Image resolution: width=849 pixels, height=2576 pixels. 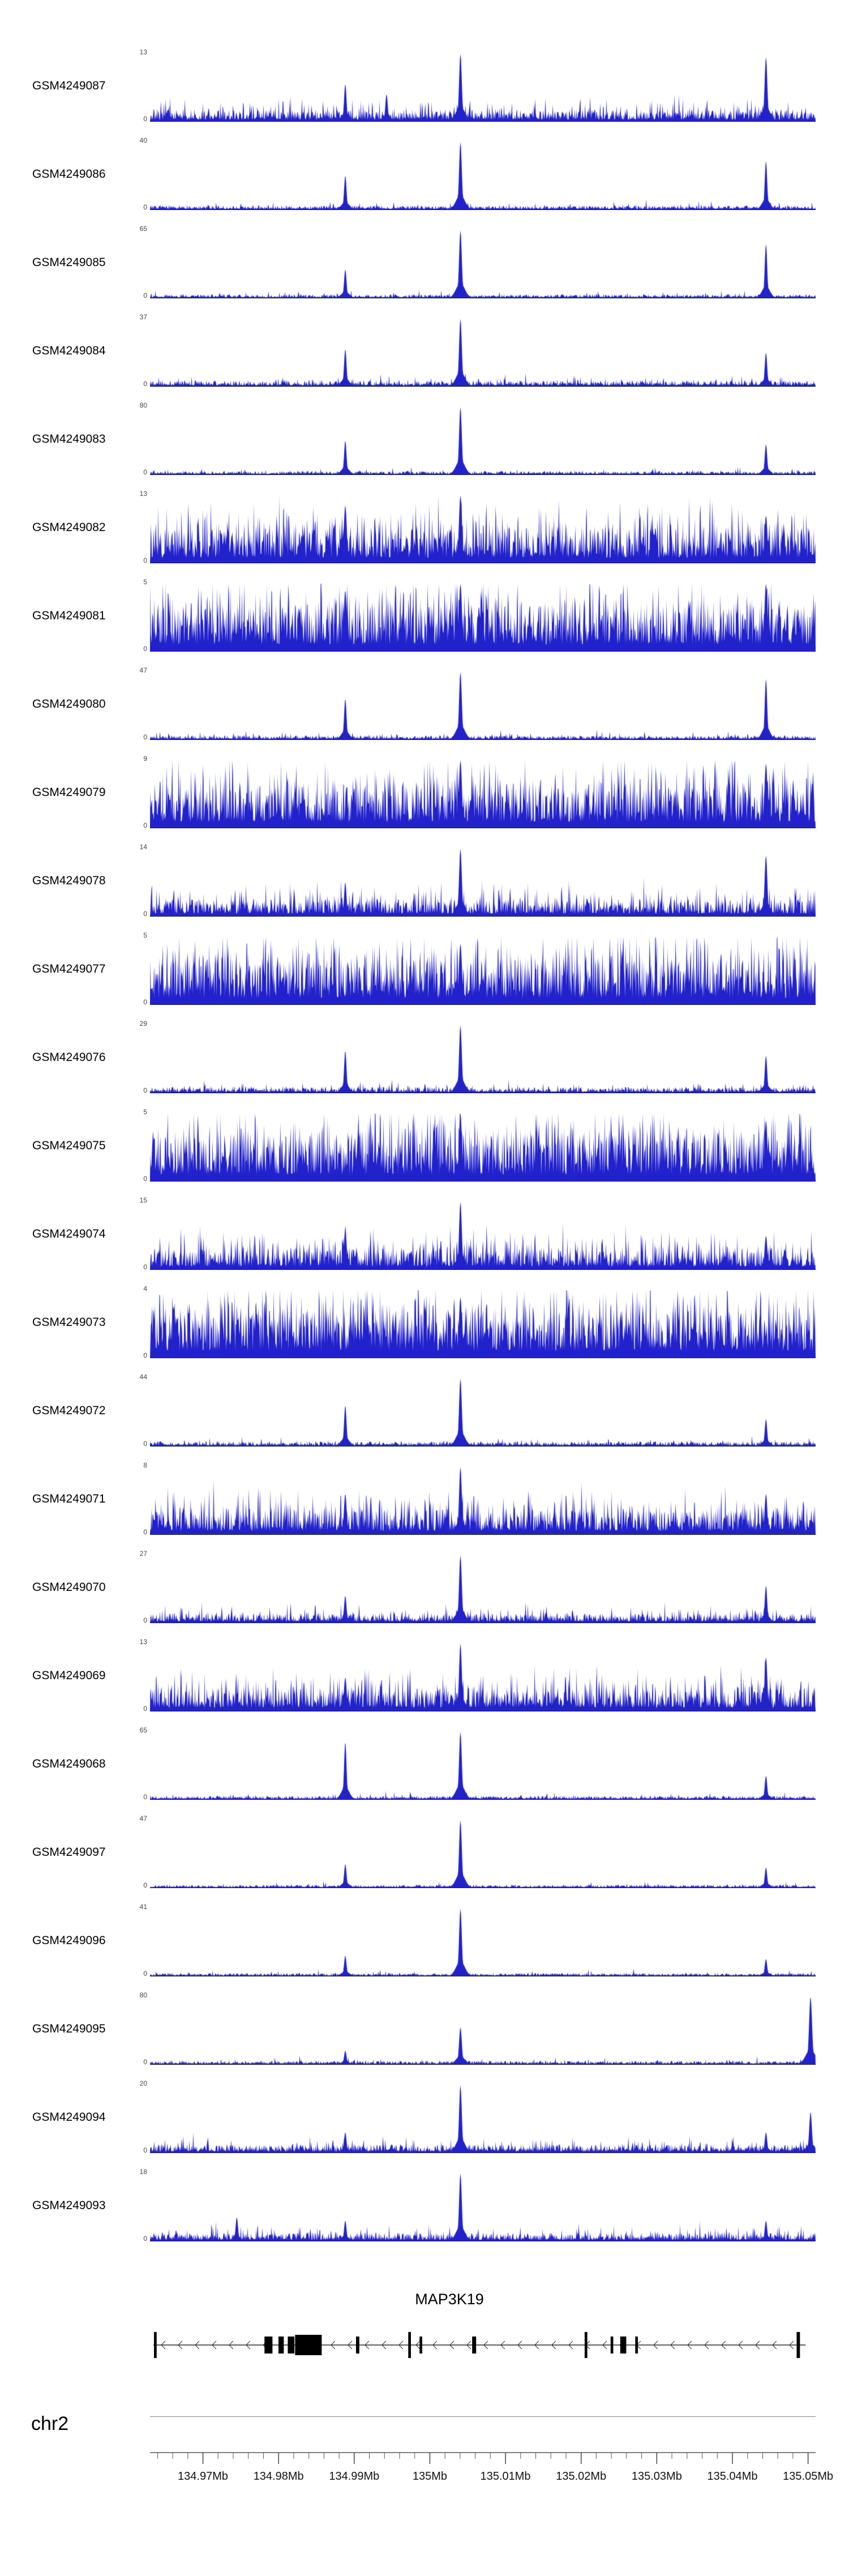 I want to click on track-row: GSM4249086 40 0, so click(x=424, y=172).